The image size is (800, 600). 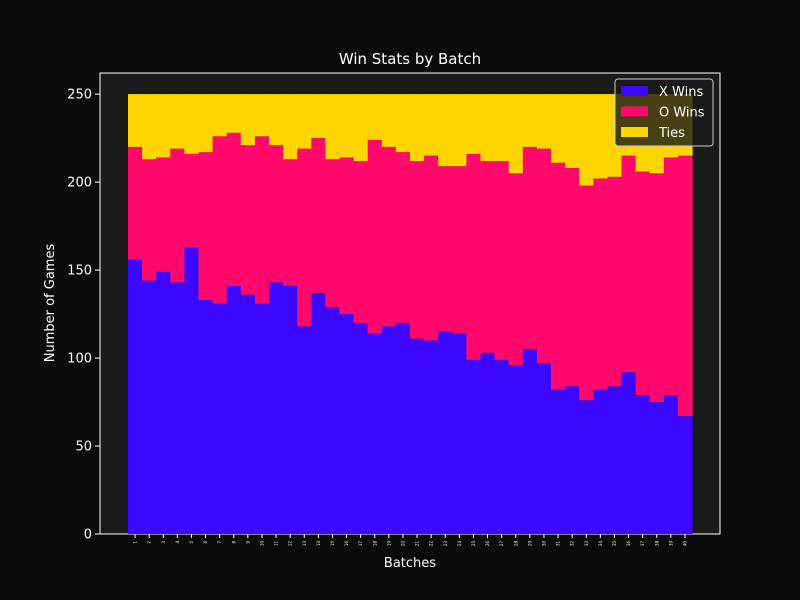 What do you see at coordinates (135, 542) in the screenshot?
I see `x-tick-label: 1` at bounding box center [135, 542].